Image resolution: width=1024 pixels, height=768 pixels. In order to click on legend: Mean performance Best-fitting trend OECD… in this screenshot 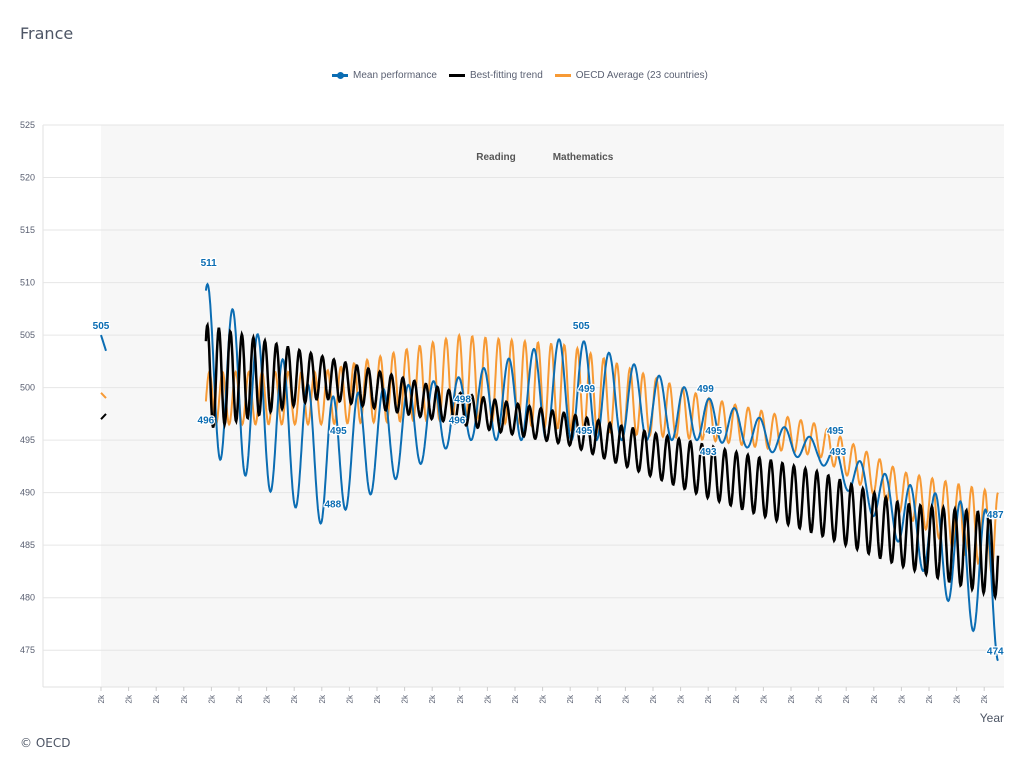, I will do `click(520, 75)`.